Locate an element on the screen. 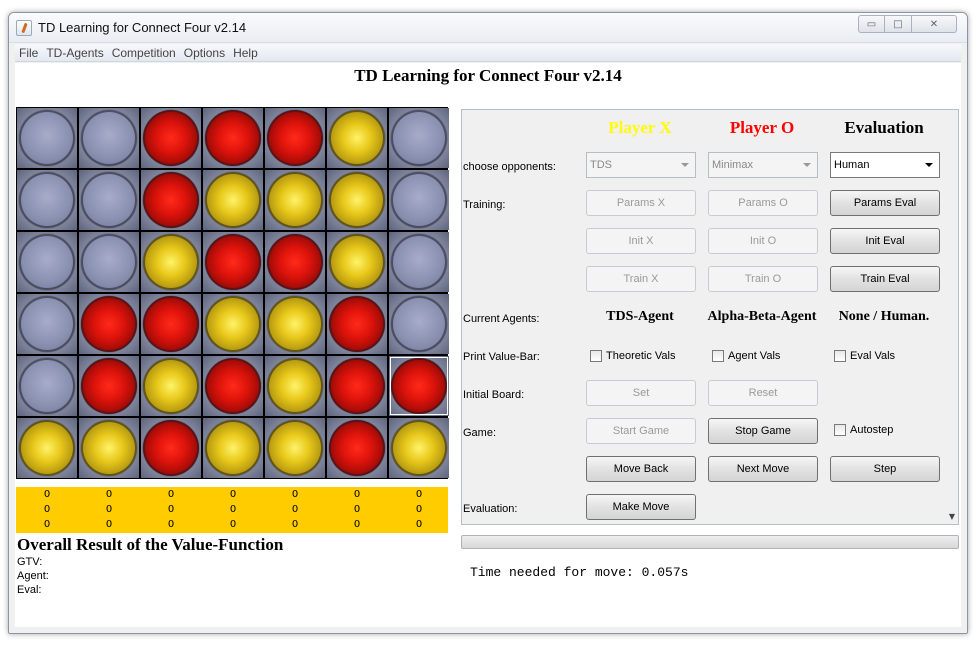  opponent-o-select: Minimax is located at coordinates (763, 165).